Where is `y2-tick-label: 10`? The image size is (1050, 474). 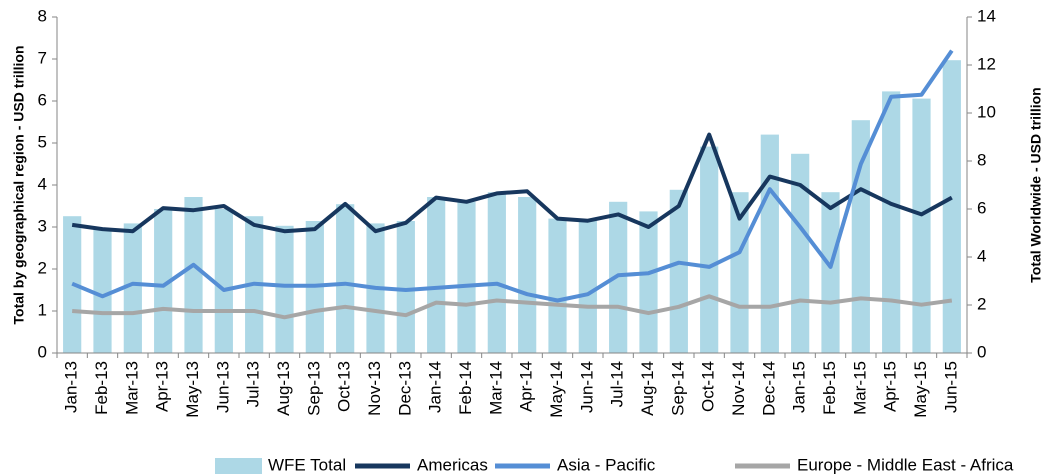 y2-tick-label: 10 is located at coordinates (986, 111).